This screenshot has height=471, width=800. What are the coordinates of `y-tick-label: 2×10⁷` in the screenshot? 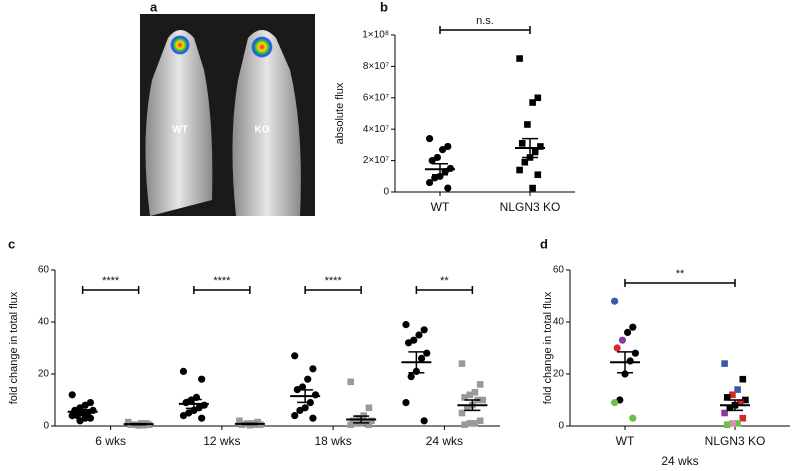 It's located at (376, 160).